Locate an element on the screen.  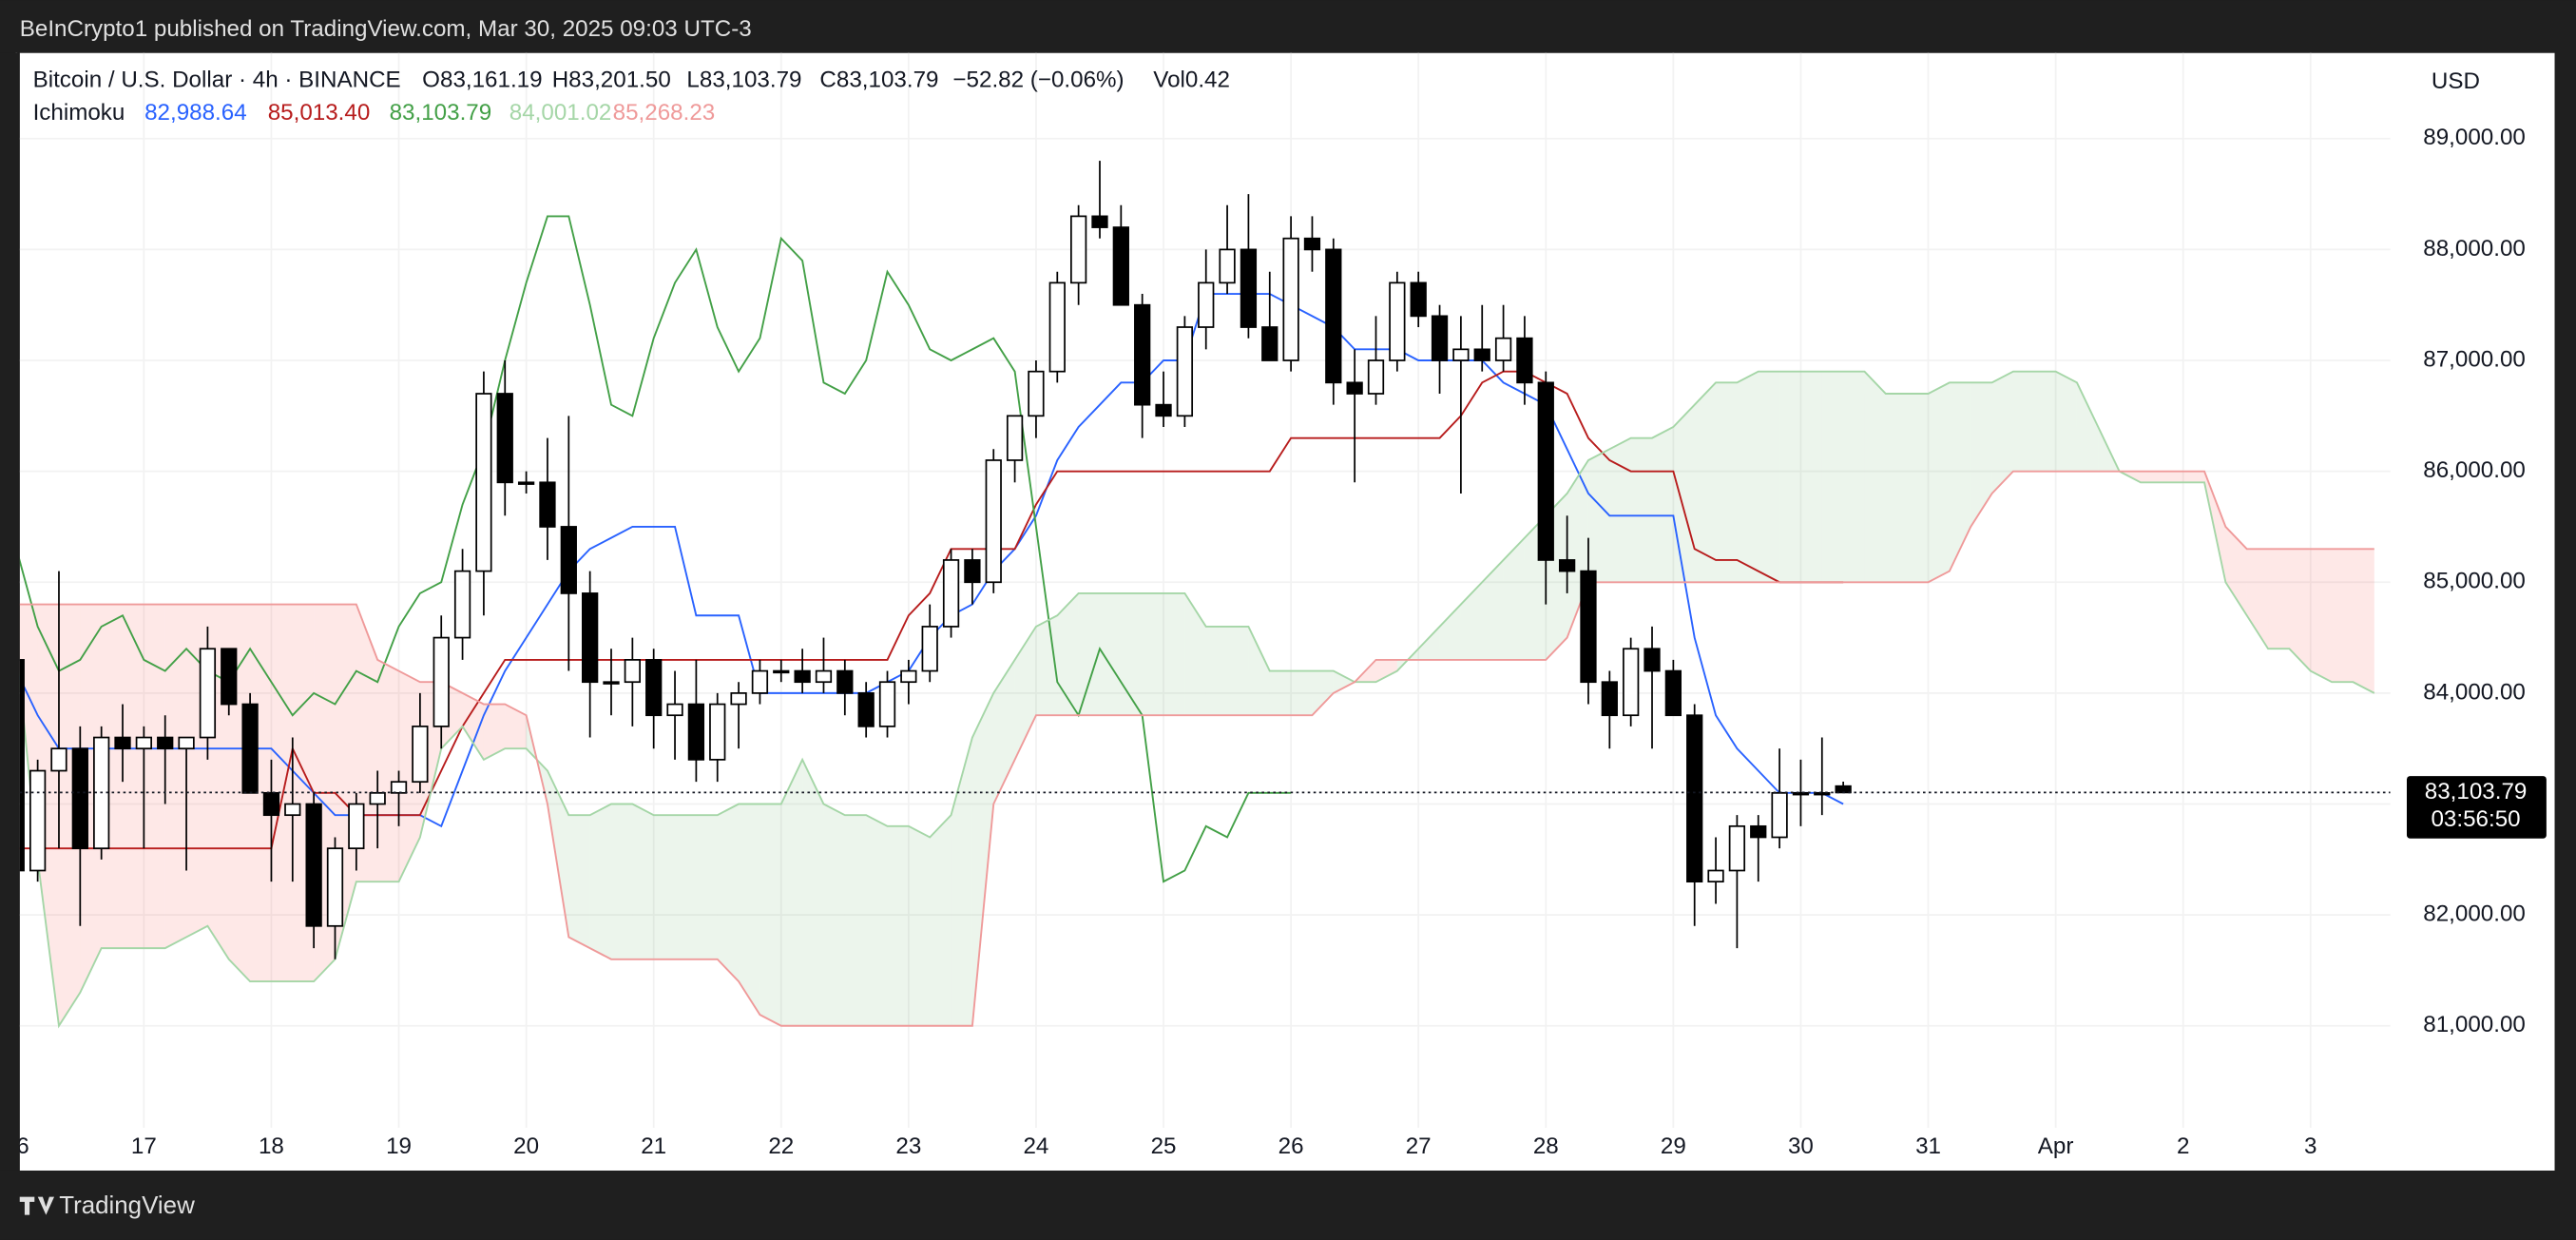
last-price-box is located at coordinates (2476, 807).